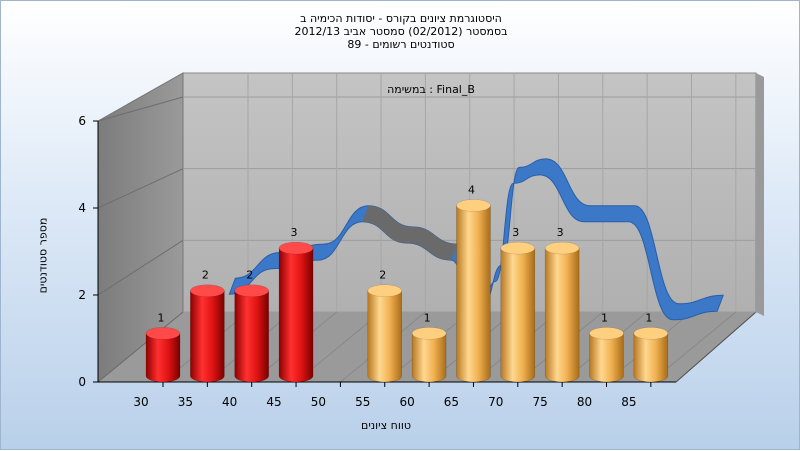 The height and width of the screenshot is (451, 800). What do you see at coordinates (273, 402) in the screenshot?
I see `x-tick-label: 45` at bounding box center [273, 402].